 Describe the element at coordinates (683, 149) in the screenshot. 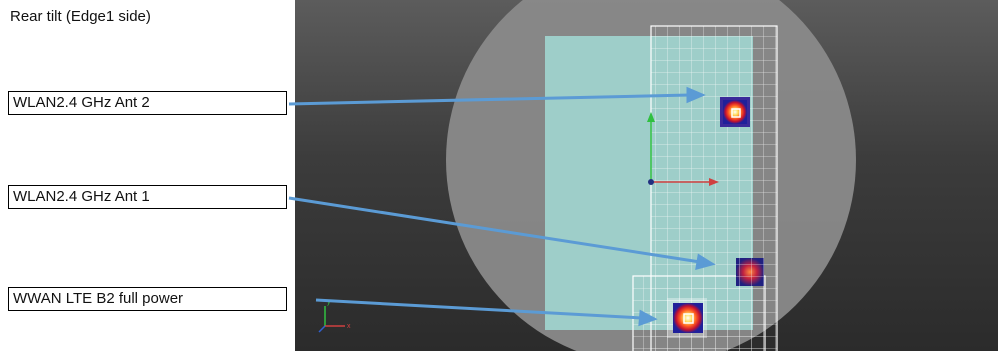

I see `axis-gizmo-center` at that location.